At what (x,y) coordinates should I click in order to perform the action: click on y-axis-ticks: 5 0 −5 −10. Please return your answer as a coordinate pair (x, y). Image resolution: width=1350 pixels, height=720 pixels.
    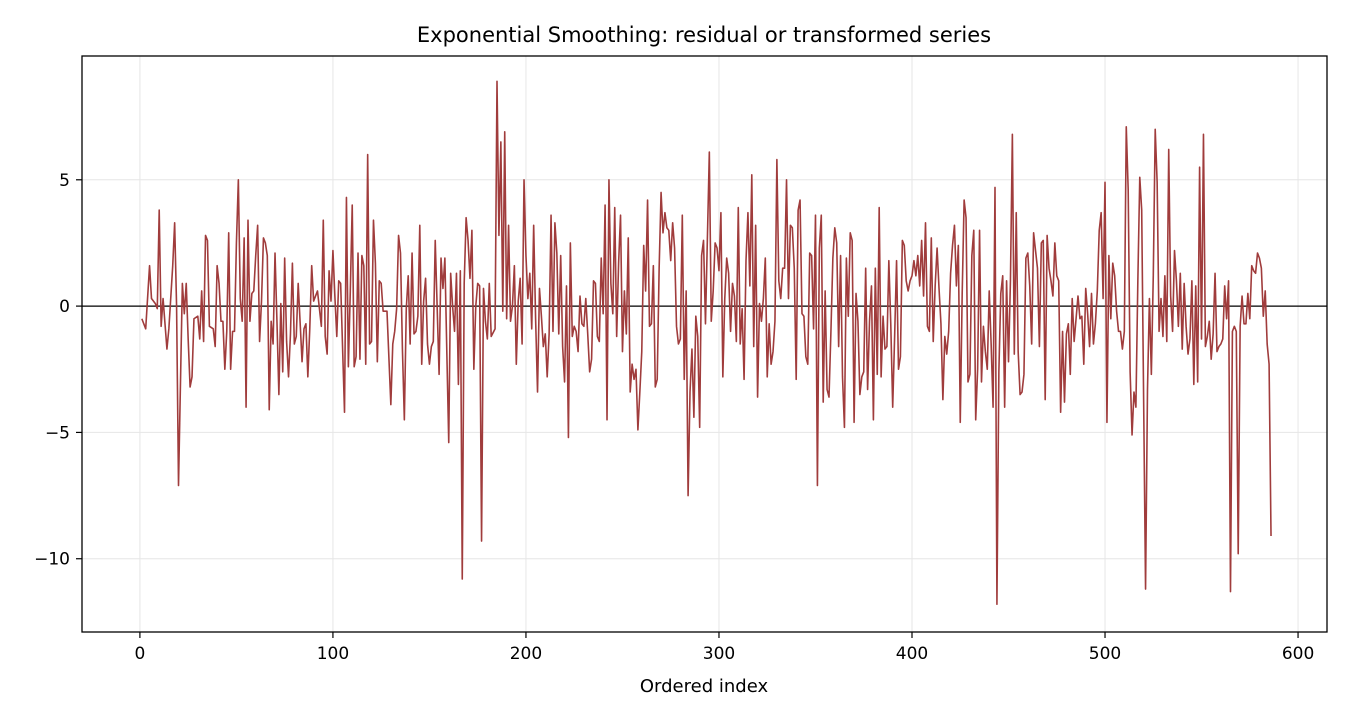
    Looking at the image, I should click on (58, 370).